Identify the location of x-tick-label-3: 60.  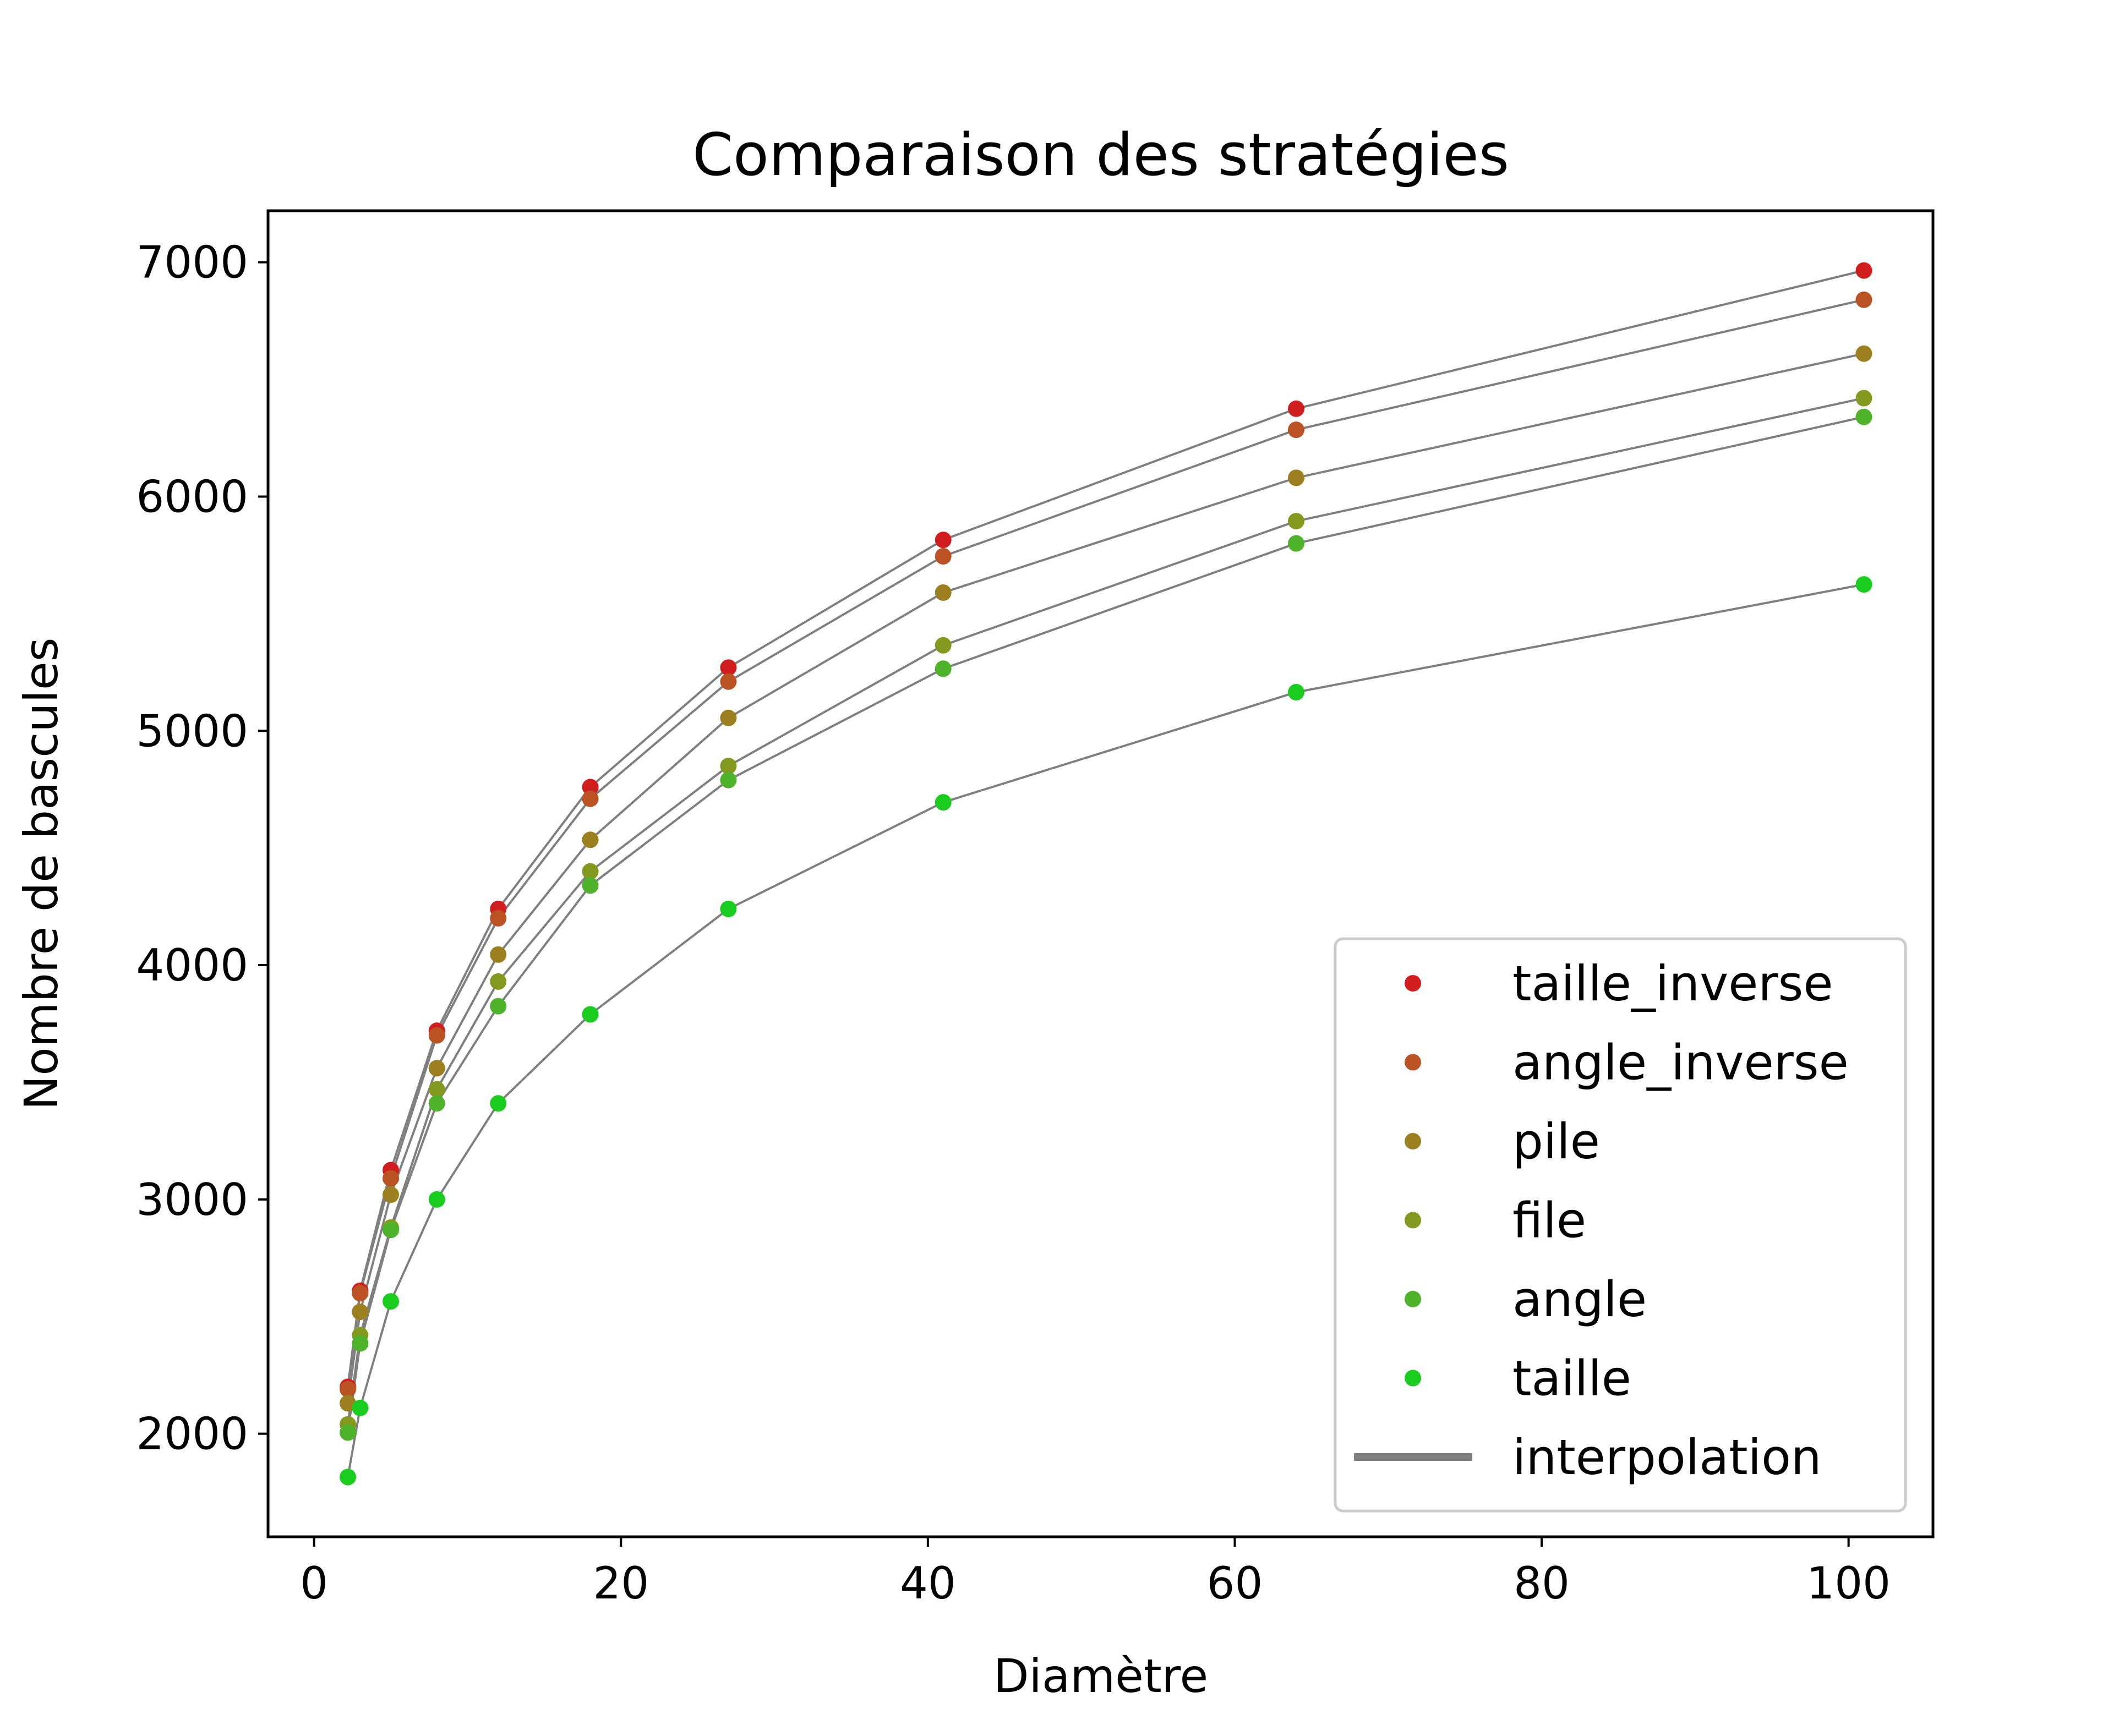
(1235, 1583).